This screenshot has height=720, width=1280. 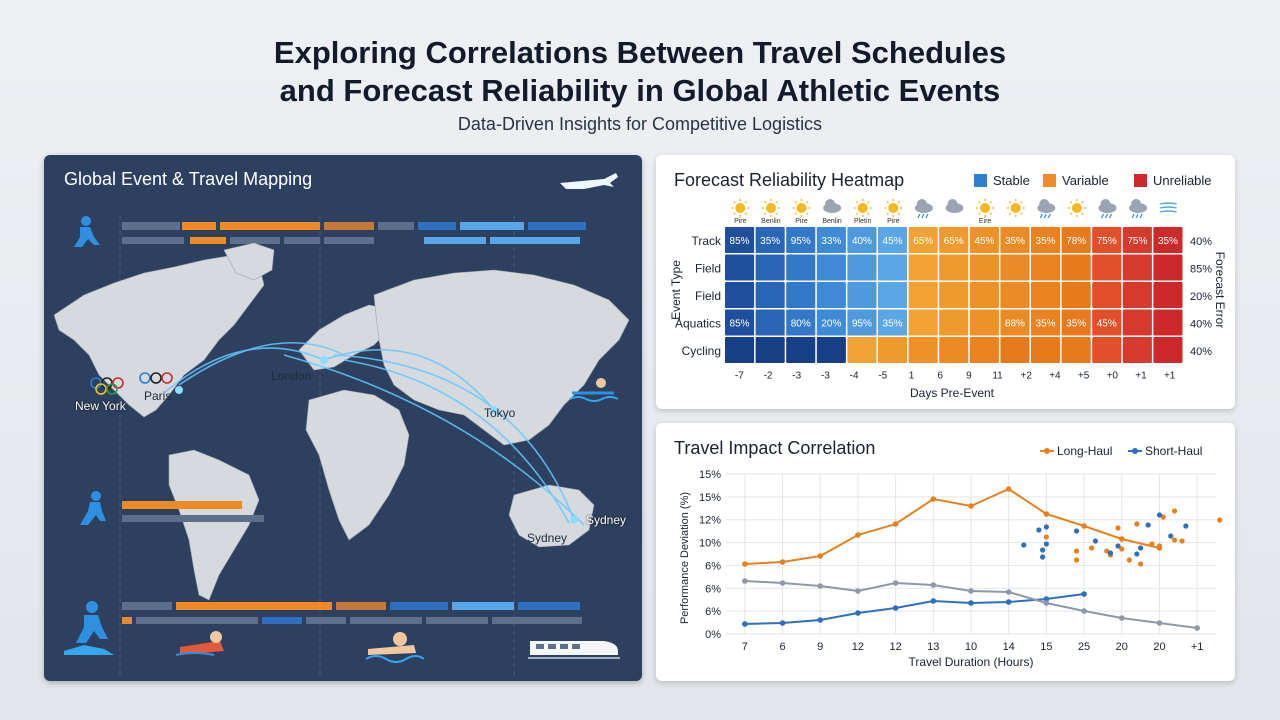 I want to click on series-line-short-haul, so click(x=914, y=609).